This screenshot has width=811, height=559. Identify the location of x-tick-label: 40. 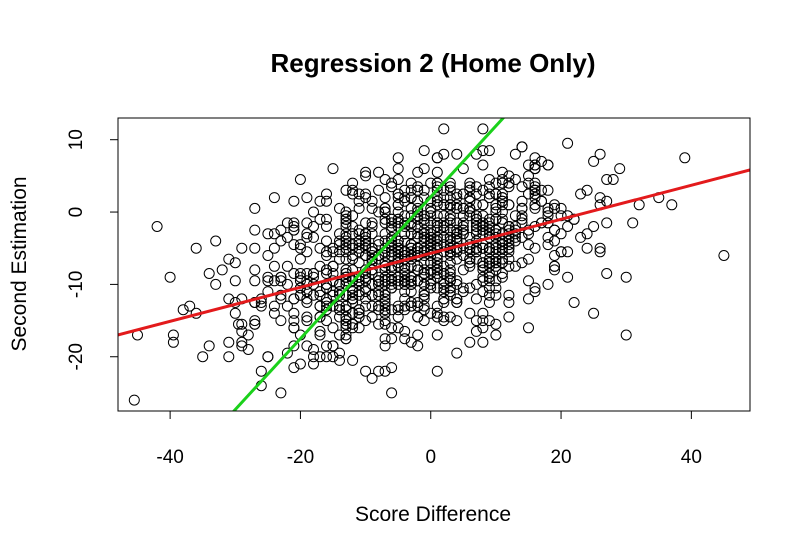
(691, 457).